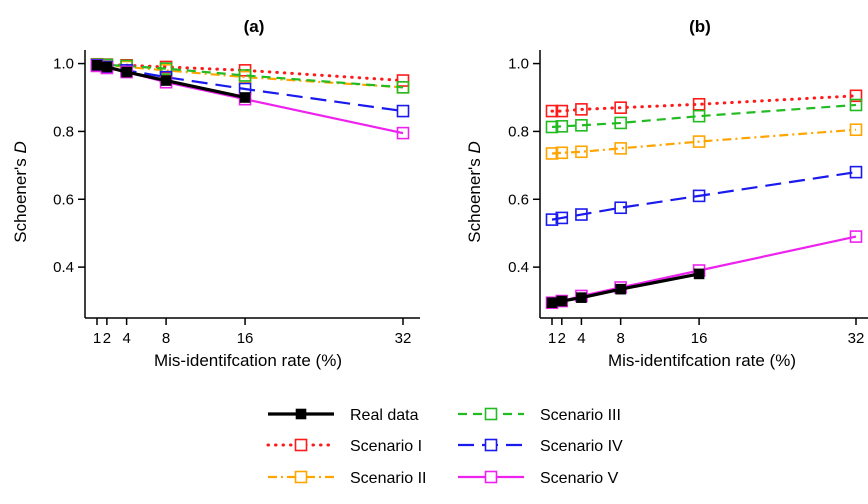 The width and height of the screenshot is (868, 504). Describe the element at coordinates (579, 478) in the screenshot. I see `legend-label: Scenario V` at that location.